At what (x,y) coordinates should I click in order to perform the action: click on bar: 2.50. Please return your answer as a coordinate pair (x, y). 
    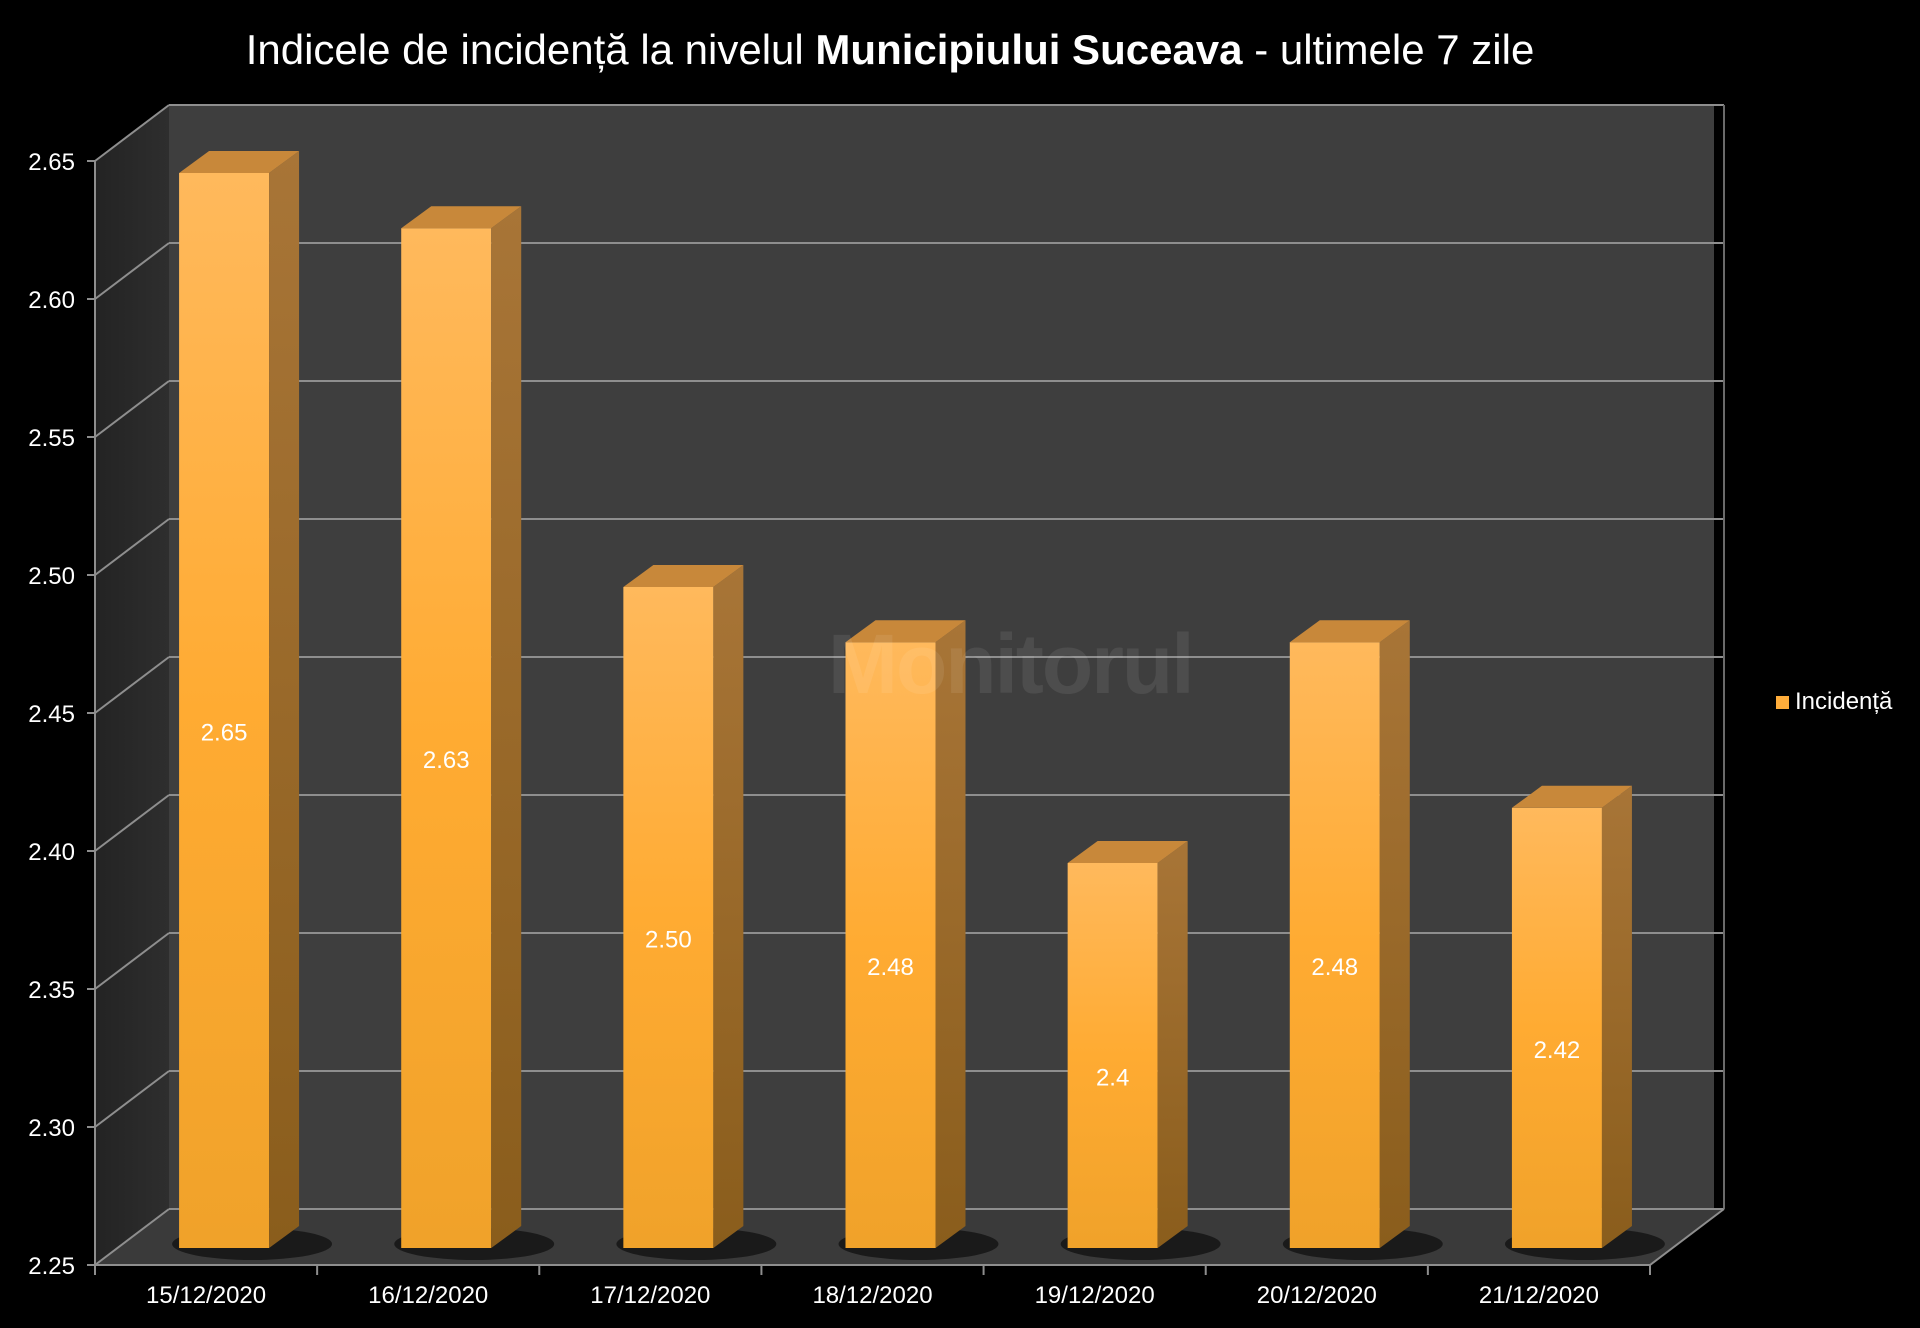
    Looking at the image, I should click on (696, 912).